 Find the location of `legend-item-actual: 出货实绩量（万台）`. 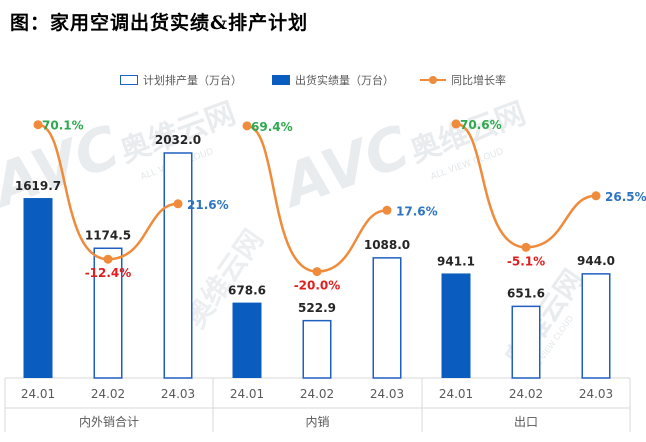

legend-item-actual: 出货实绩量（万台） is located at coordinates (333, 80).